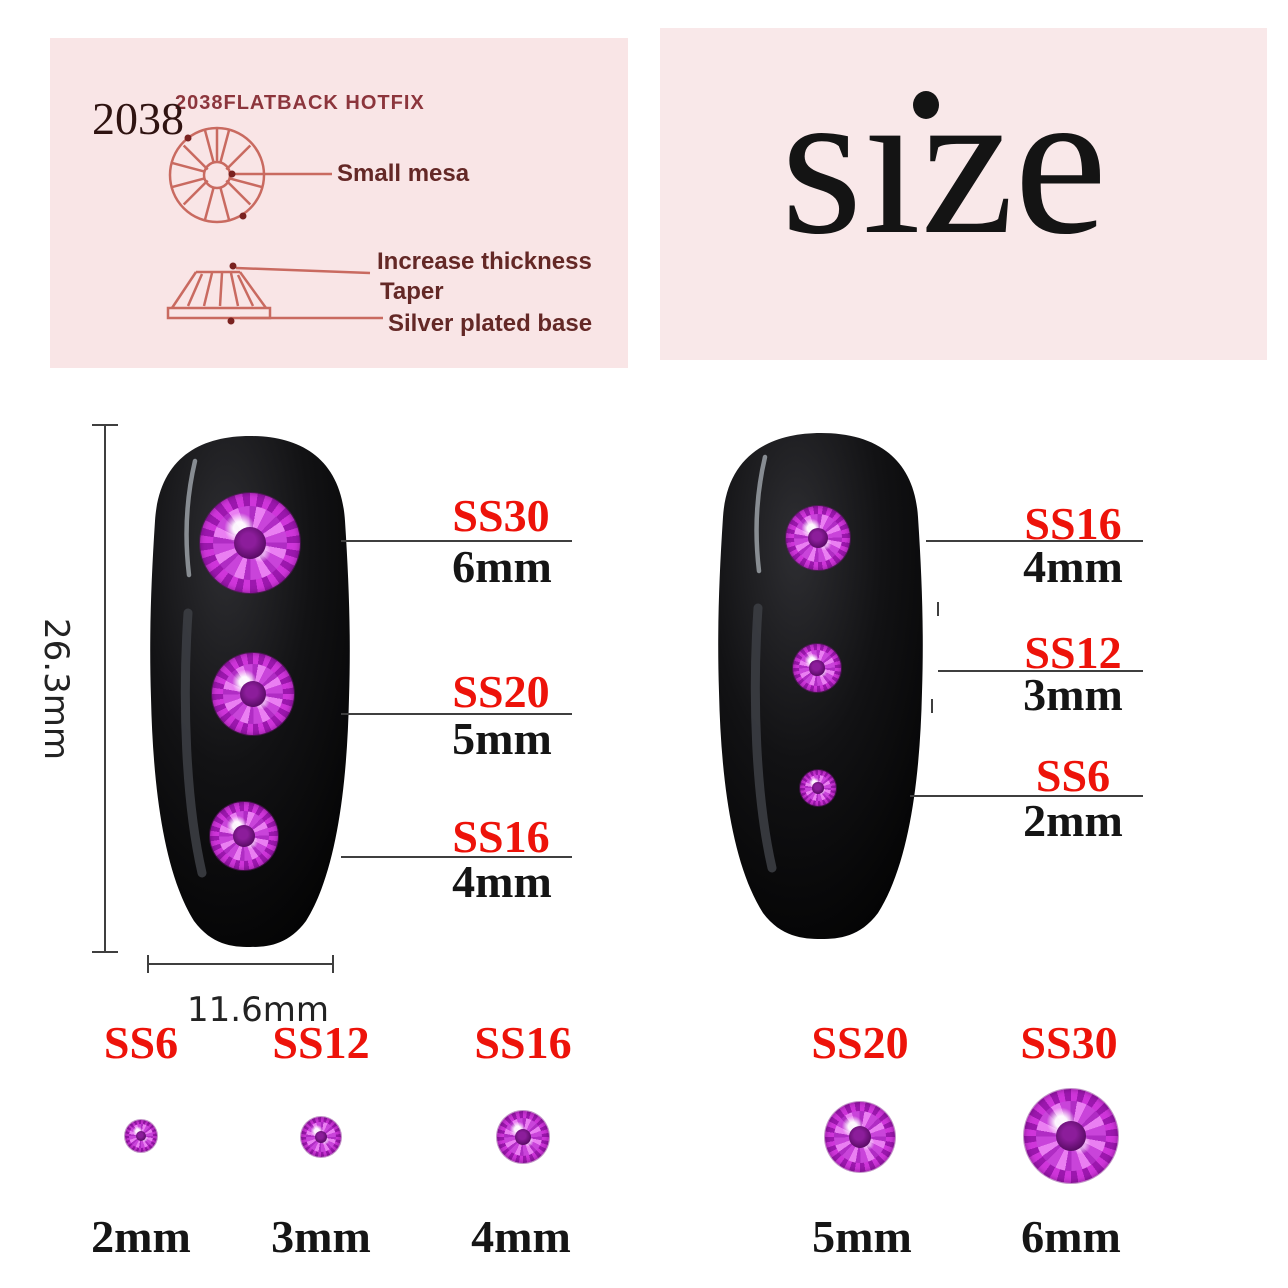 The height and width of the screenshot is (1288, 1288). What do you see at coordinates (817, 668) in the screenshot?
I see `stone-ss12` at bounding box center [817, 668].